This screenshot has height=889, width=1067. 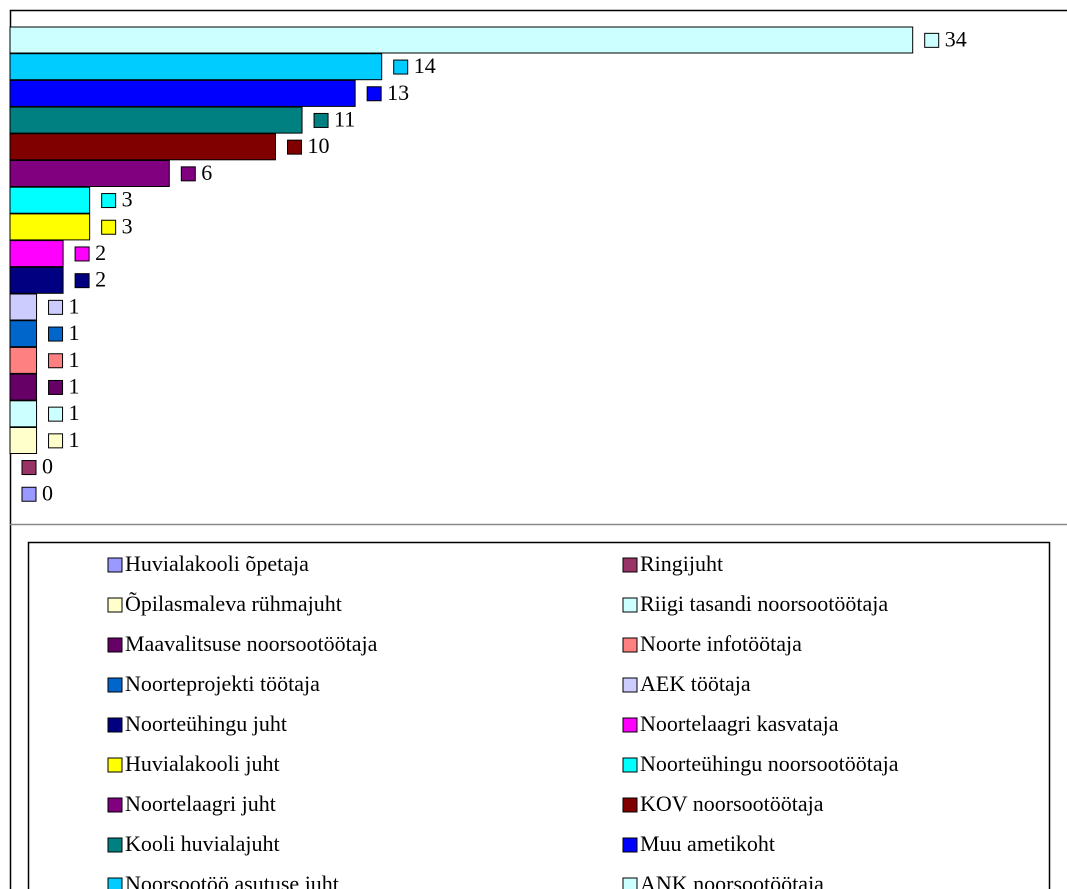 What do you see at coordinates (769, 763) in the screenshot?
I see `legend-label: Noorteühingu noorsootöötaja` at bounding box center [769, 763].